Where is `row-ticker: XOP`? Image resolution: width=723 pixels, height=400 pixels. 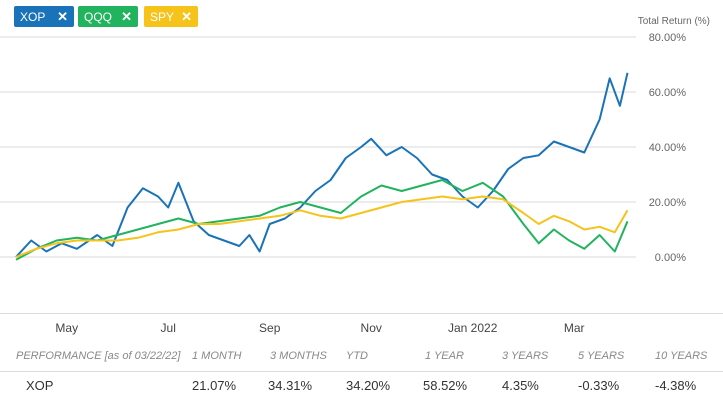
row-ticker: XOP is located at coordinates (40, 385).